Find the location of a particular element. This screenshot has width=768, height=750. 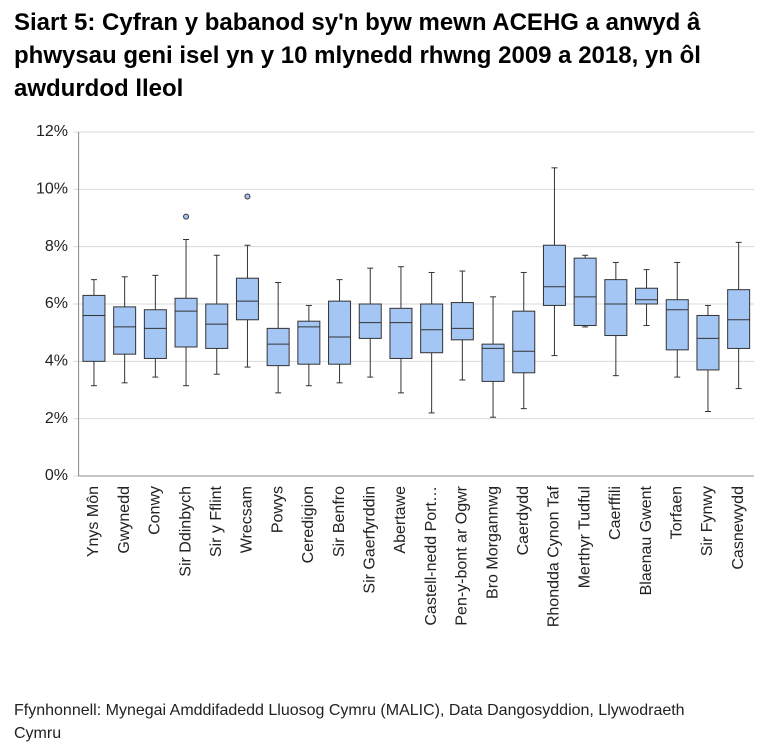

x-tick-label: Sir Benfro is located at coordinates (339, 521).